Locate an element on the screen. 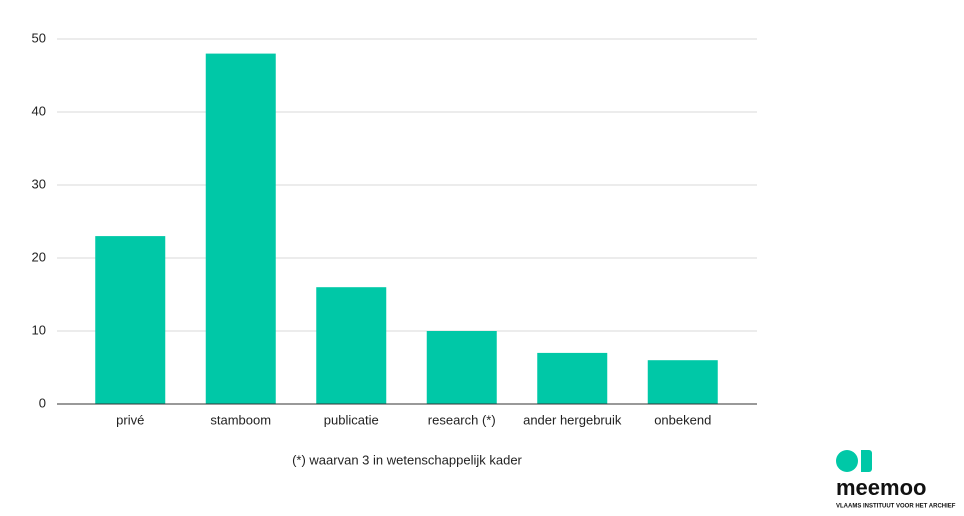 Image resolution: width=964 pixels, height=516 pixels. y-tick-label: 30 is located at coordinates (39, 183).